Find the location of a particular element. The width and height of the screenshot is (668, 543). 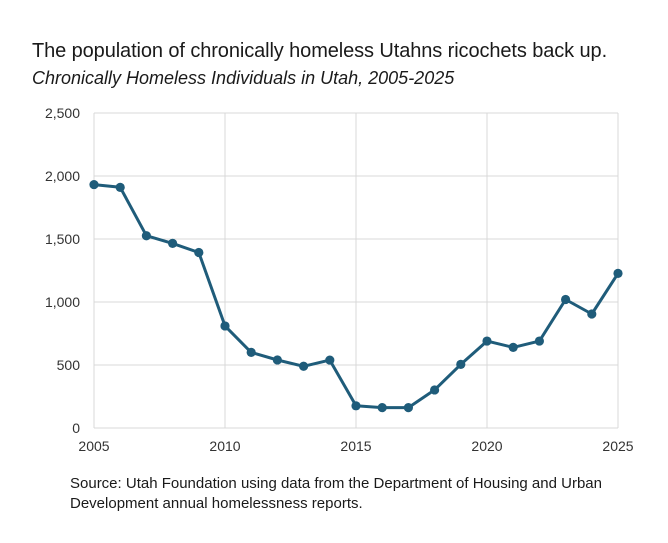

y-tick-label: 1,500 is located at coordinates (62, 239).